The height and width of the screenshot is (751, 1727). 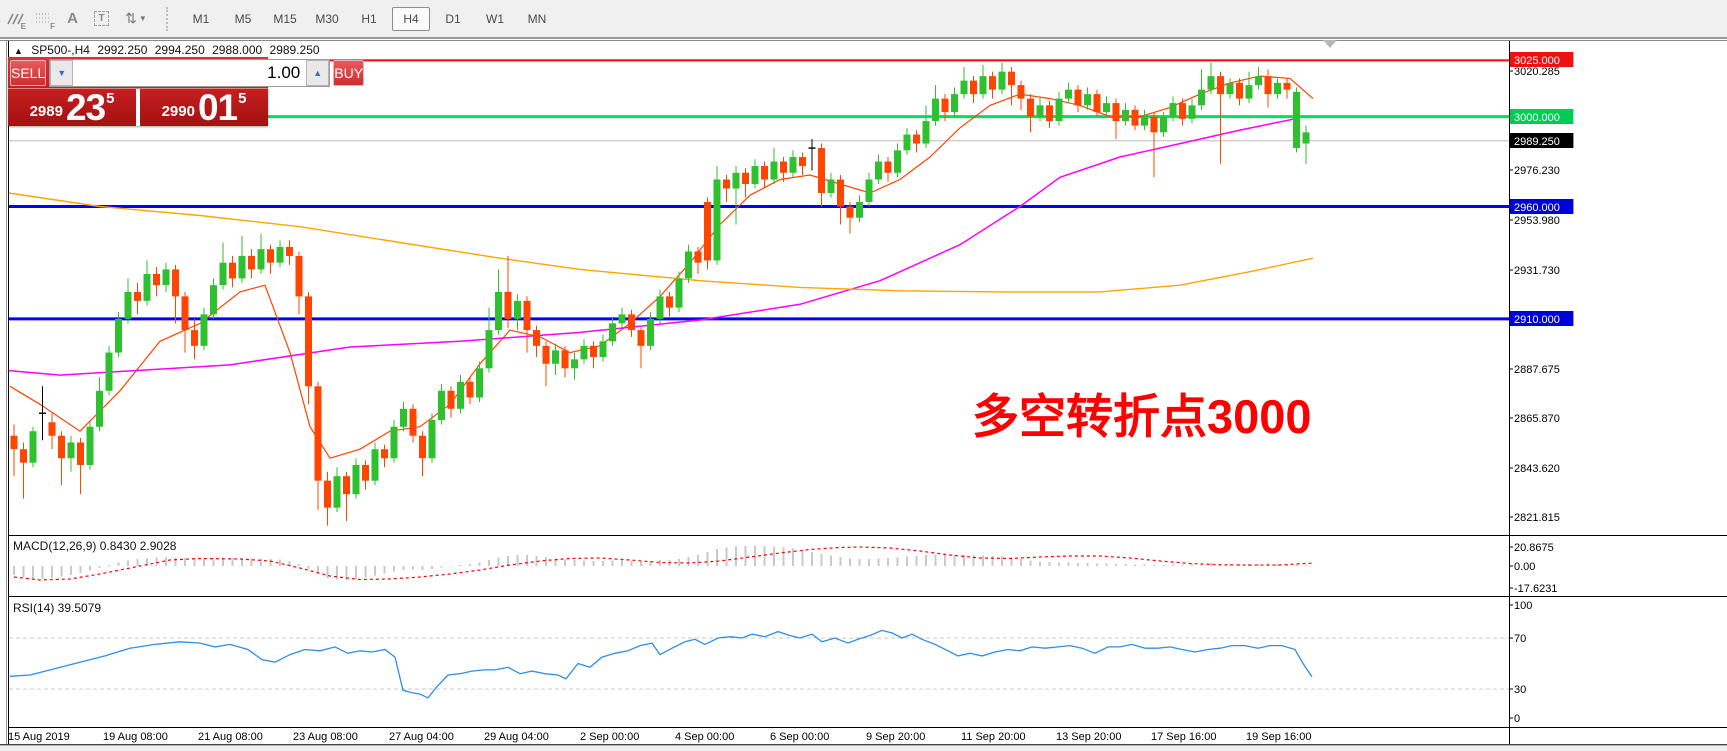 What do you see at coordinates (122, 50) in the screenshot?
I see `ohlc-open: 2992.250` at bounding box center [122, 50].